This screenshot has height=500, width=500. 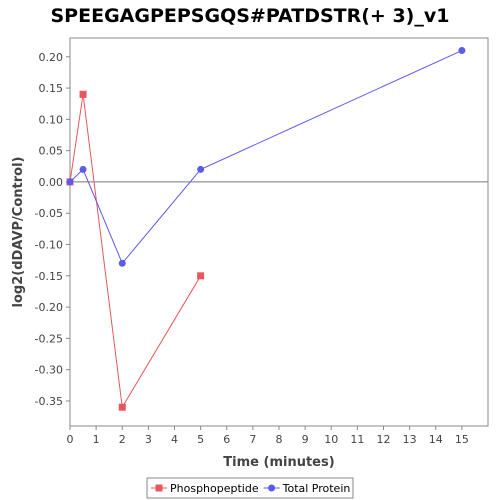 I want to click on chart-title: SPEEGAGPEPSGQS#PATDSTR(+ 3)_v1, so click(x=250, y=16).